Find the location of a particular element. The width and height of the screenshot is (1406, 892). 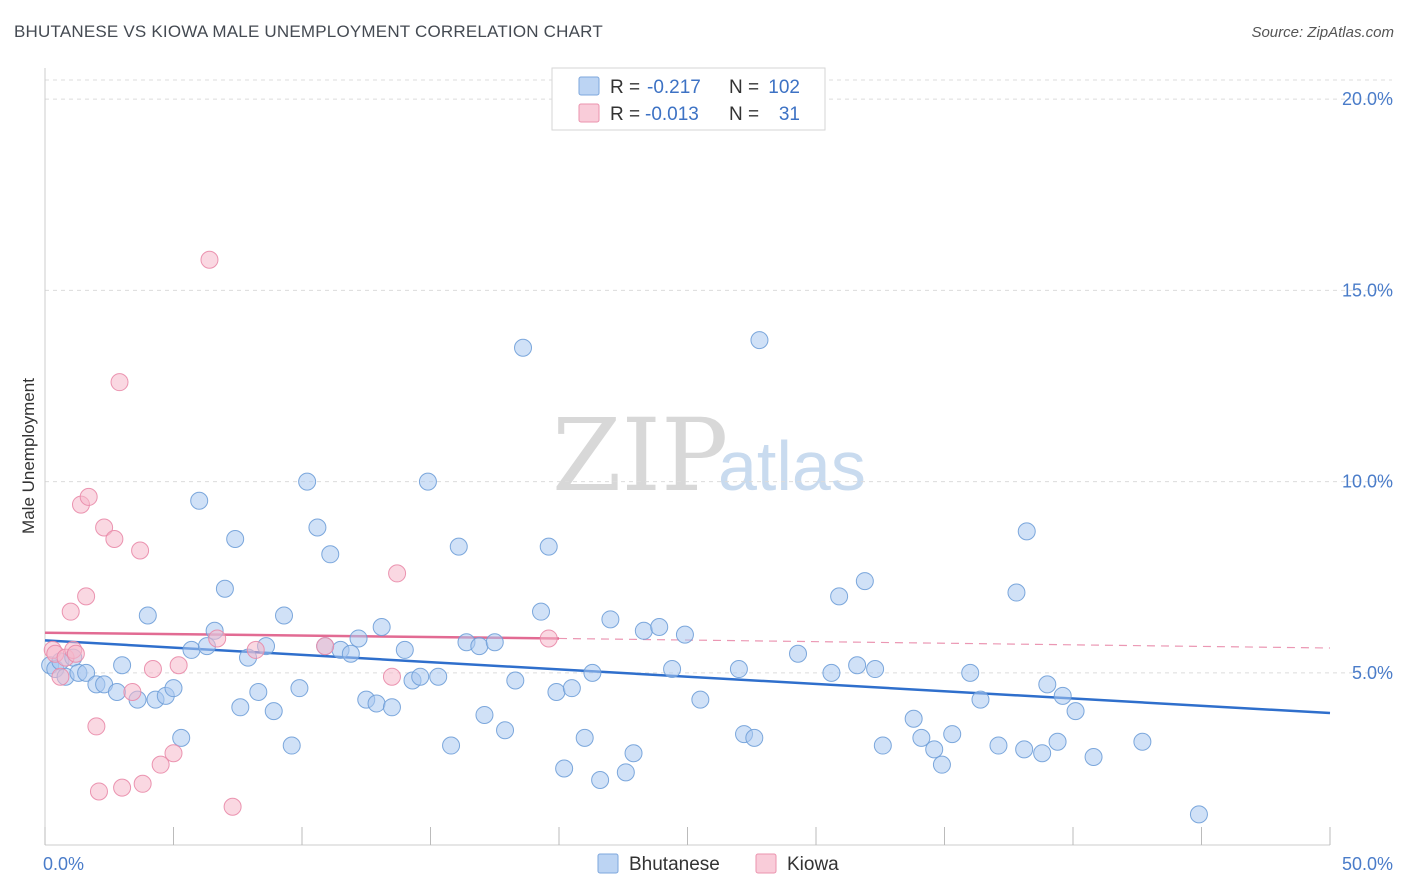

bottom-legend: Bhutanese Kiowa is located at coordinates (718, 864).